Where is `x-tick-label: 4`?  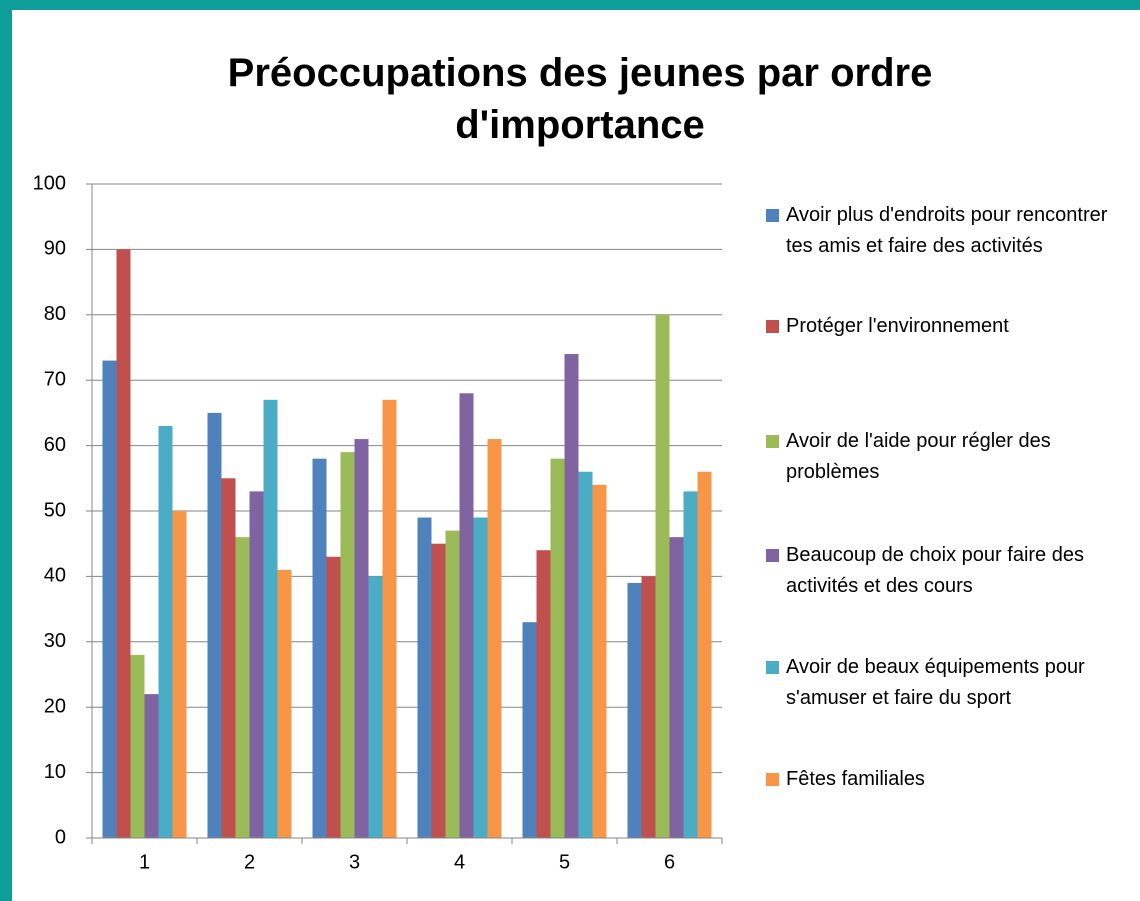 x-tick-label: 4 is located at coordinates (459, 862).